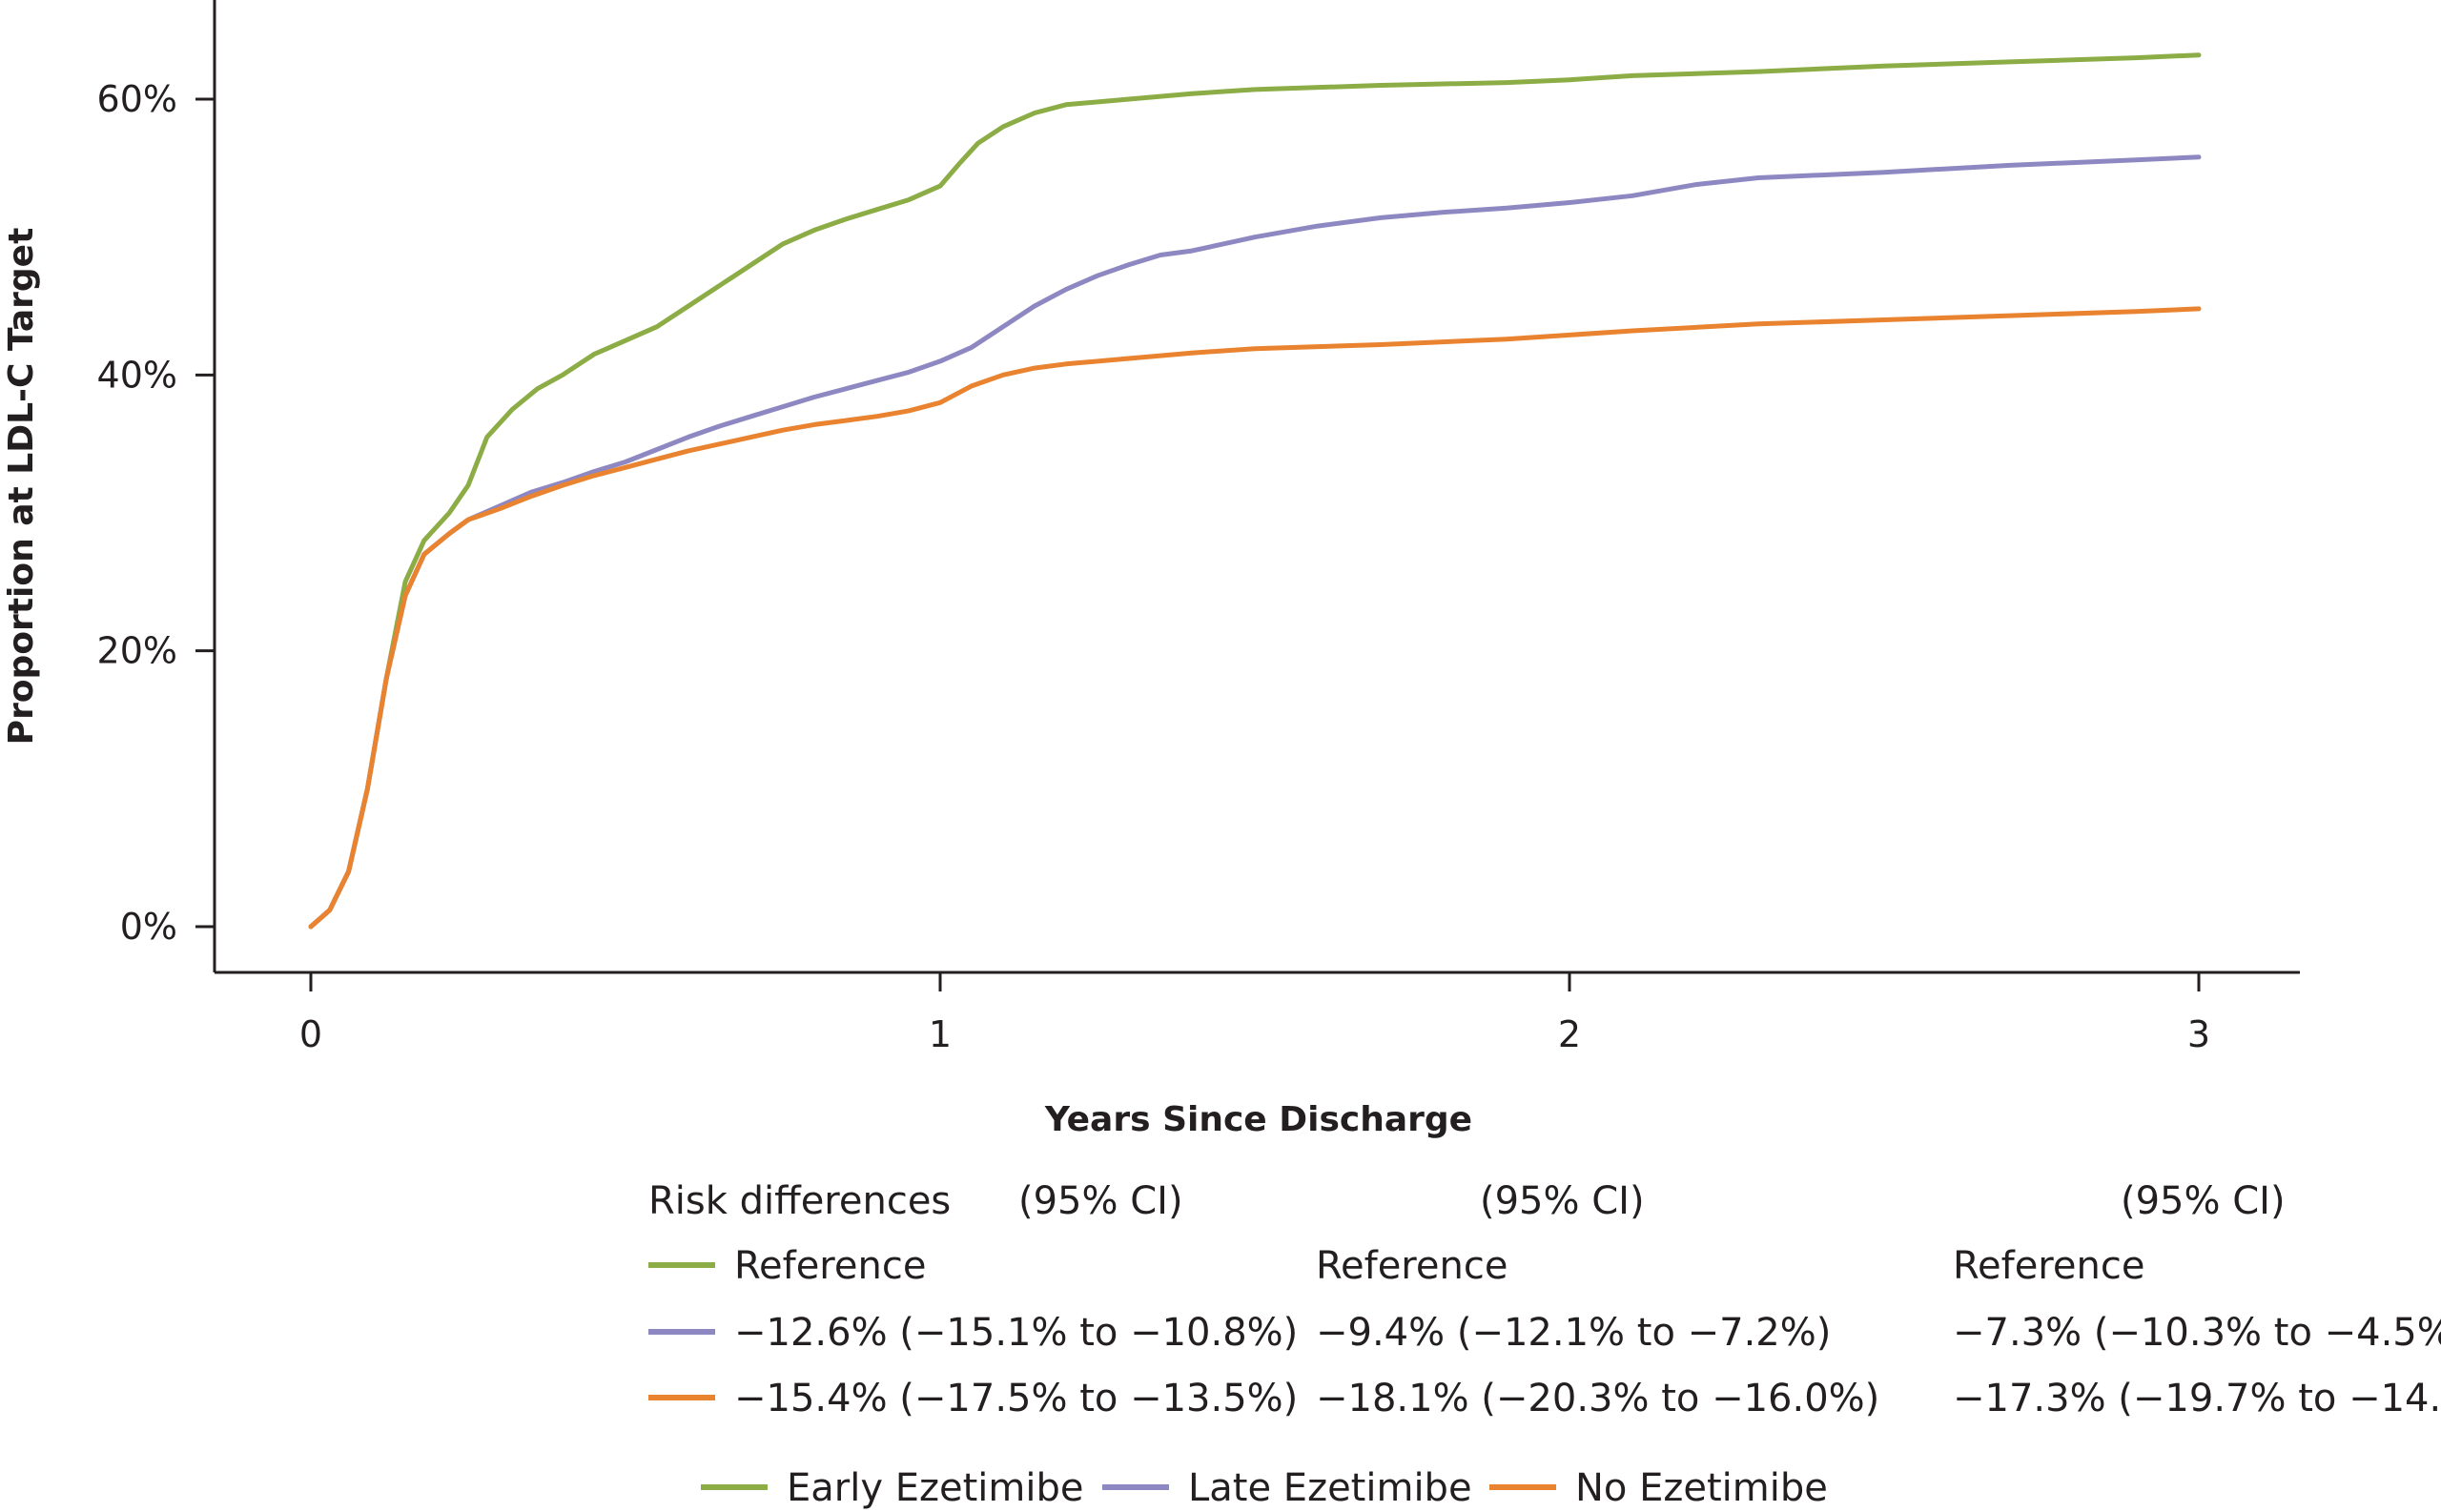 The image size is (2441, 1512). I want to click on risk-late-year2: −9.4% (−12.1% to −7.2%), so click(1574, 1333).